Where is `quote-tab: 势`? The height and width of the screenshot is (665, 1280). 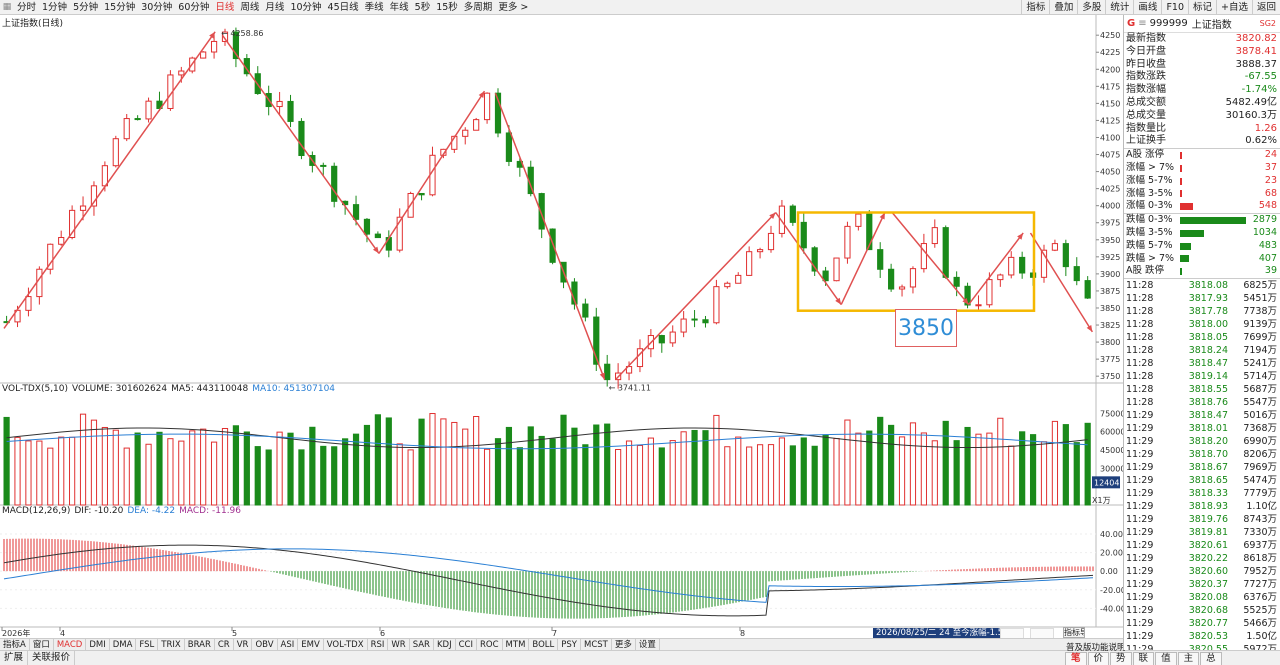 quote-tab: 势 is located at coordinates (1121, 658).